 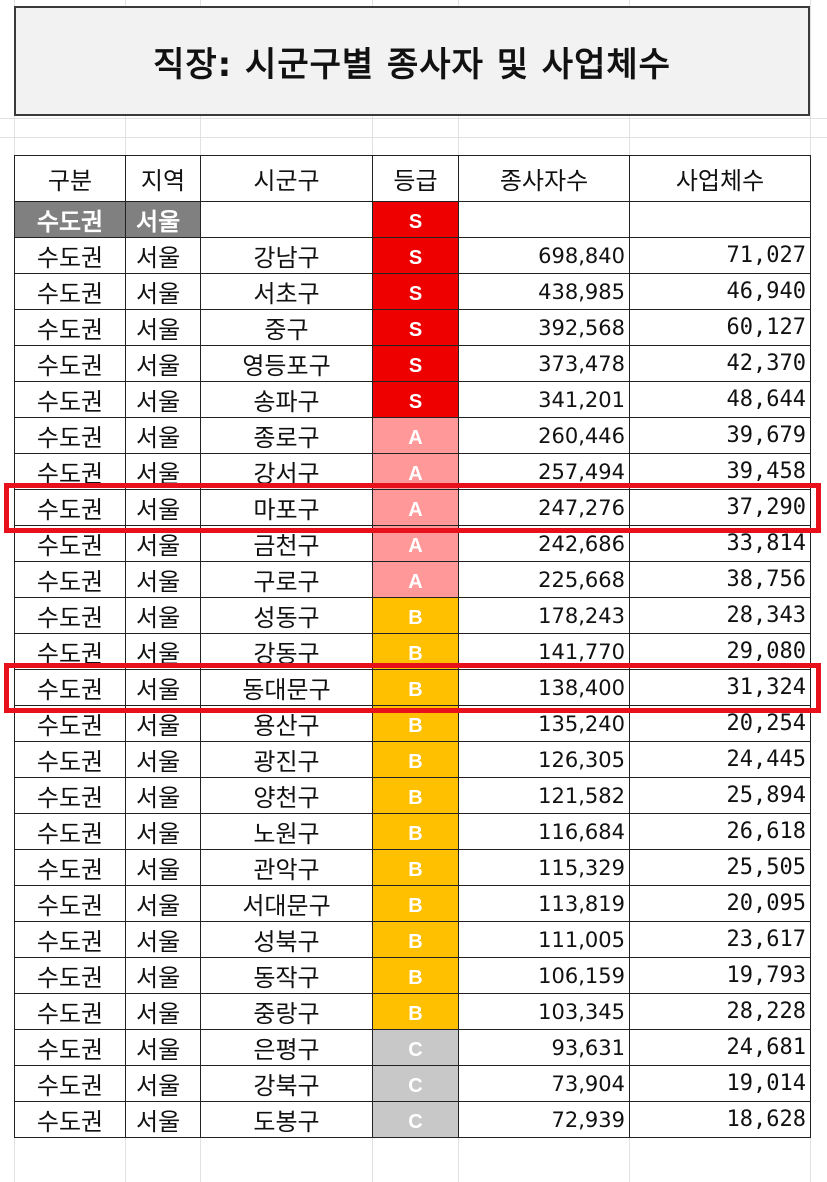 I want to click on businesses-cell: 46,940, so click(x=720, y=291).